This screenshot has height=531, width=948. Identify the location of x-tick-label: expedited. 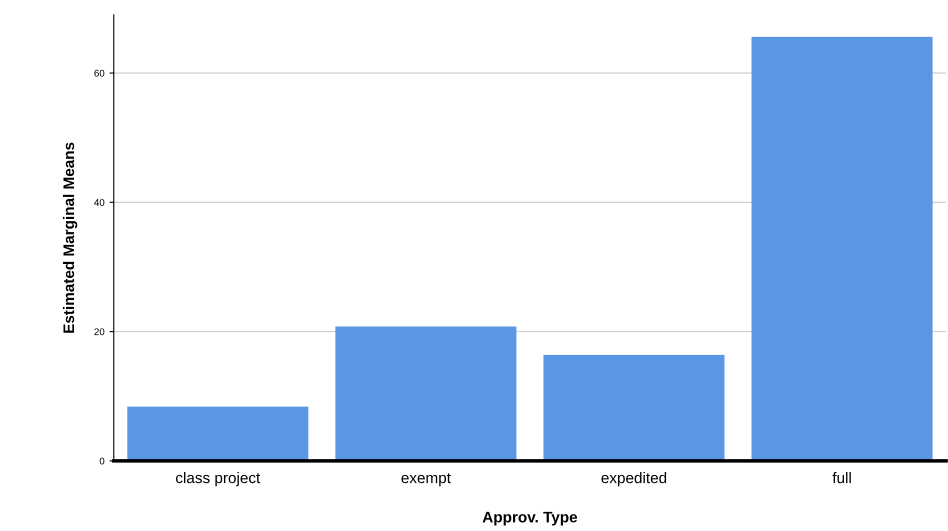
(634, 479).